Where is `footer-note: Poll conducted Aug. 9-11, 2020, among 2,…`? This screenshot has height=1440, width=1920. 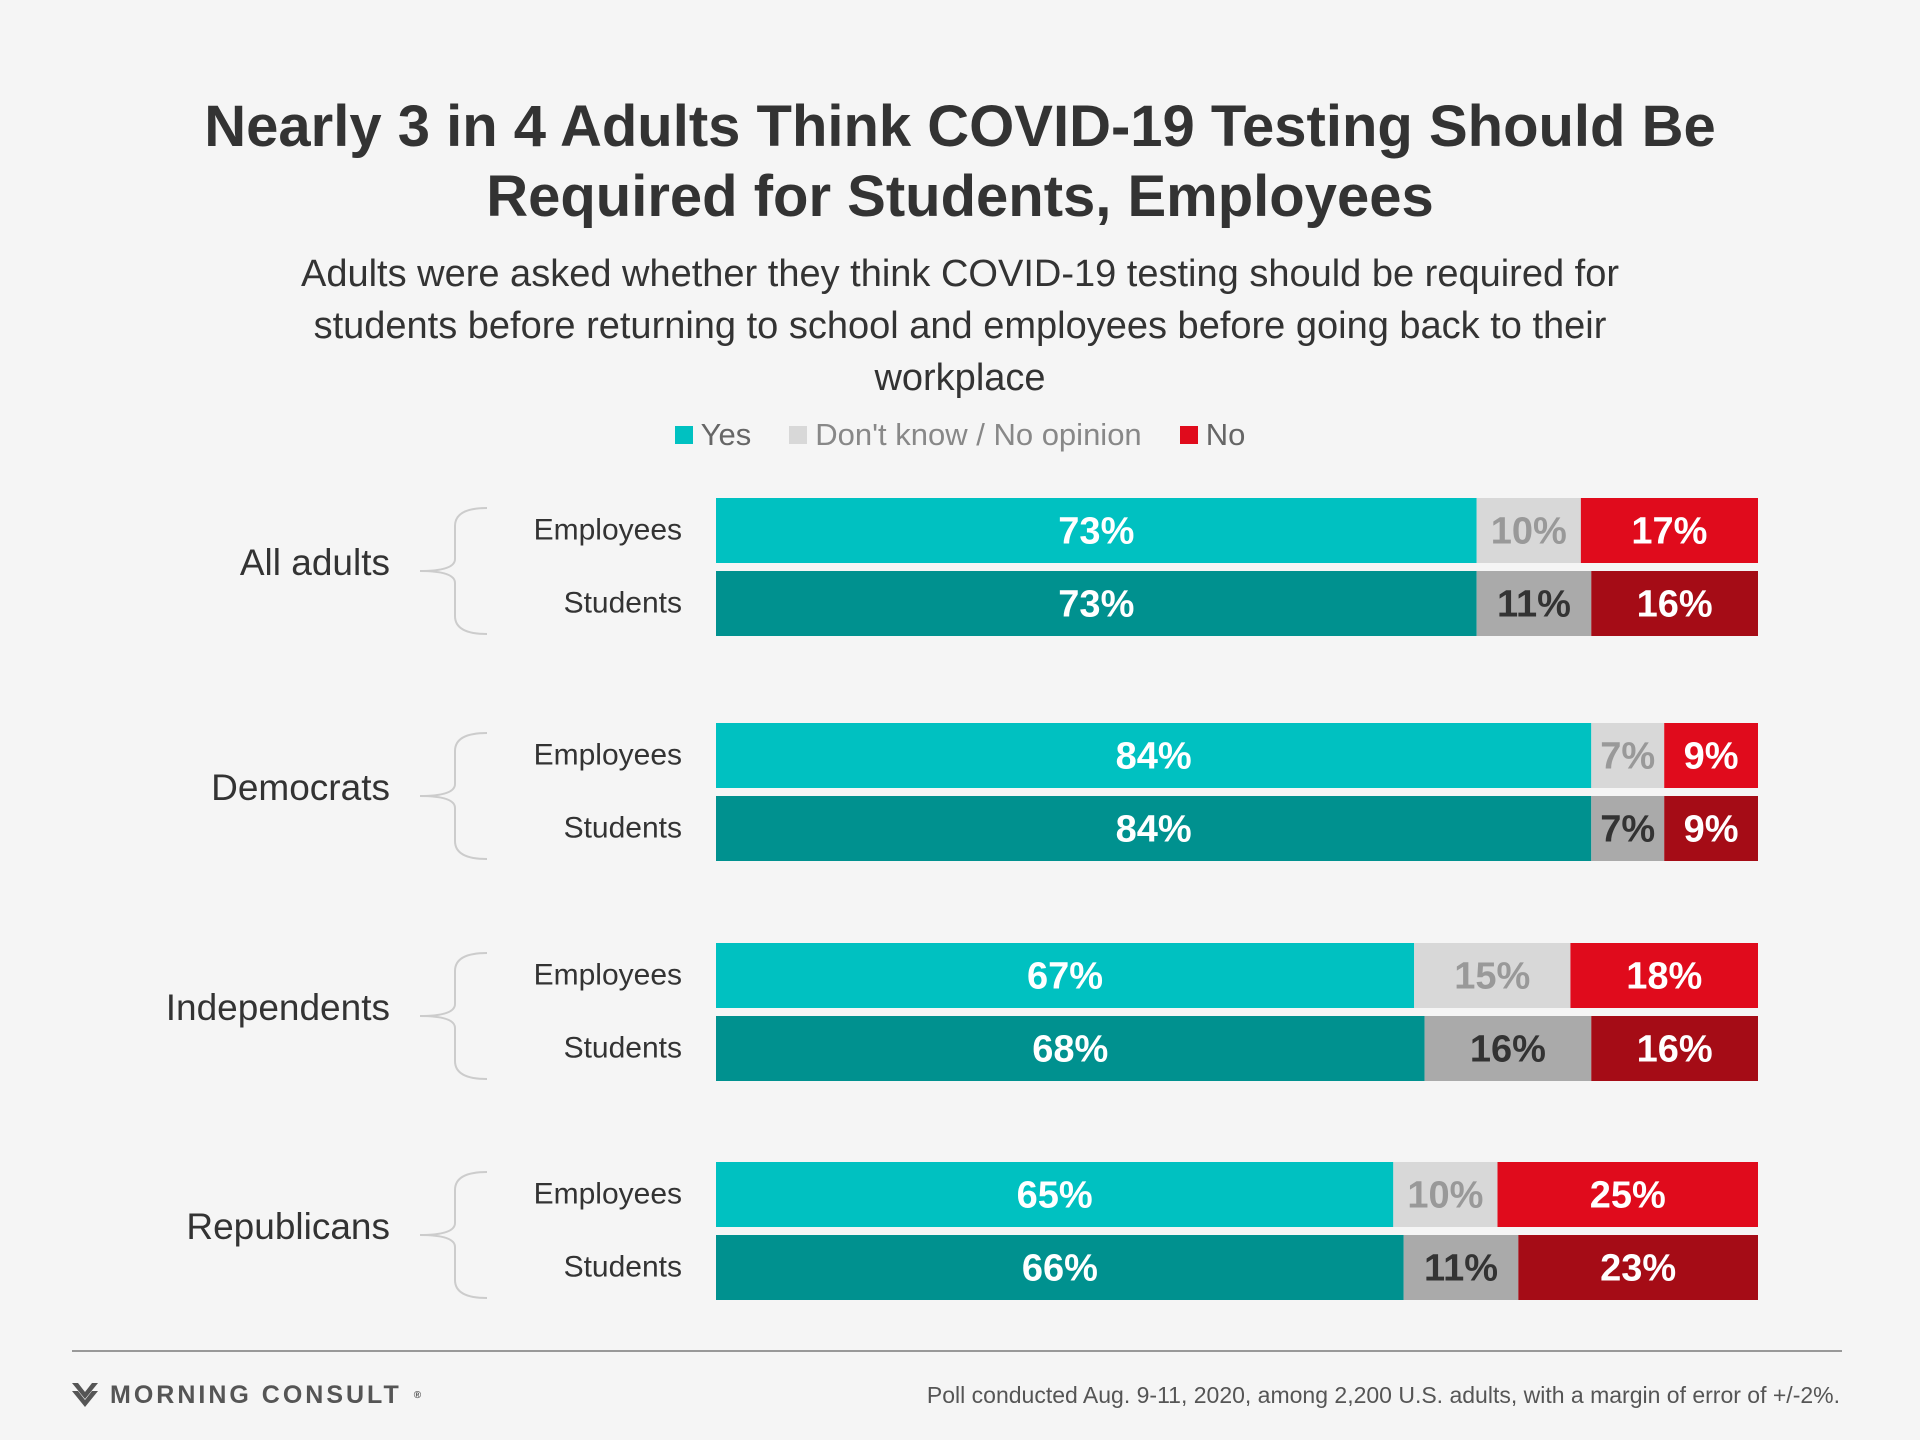
footer-note: Poll conducted Aug. 9-11, 2020, among 2,… is located at coordinates (1383, 1395).